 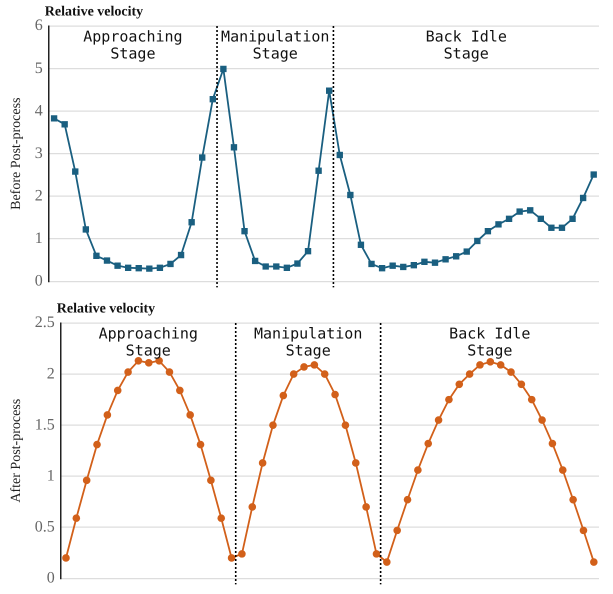 What do you see at coordinates (38, 25) in the screenshot?
I see `y-tick-label: 6` at bounding box center [38, 25].